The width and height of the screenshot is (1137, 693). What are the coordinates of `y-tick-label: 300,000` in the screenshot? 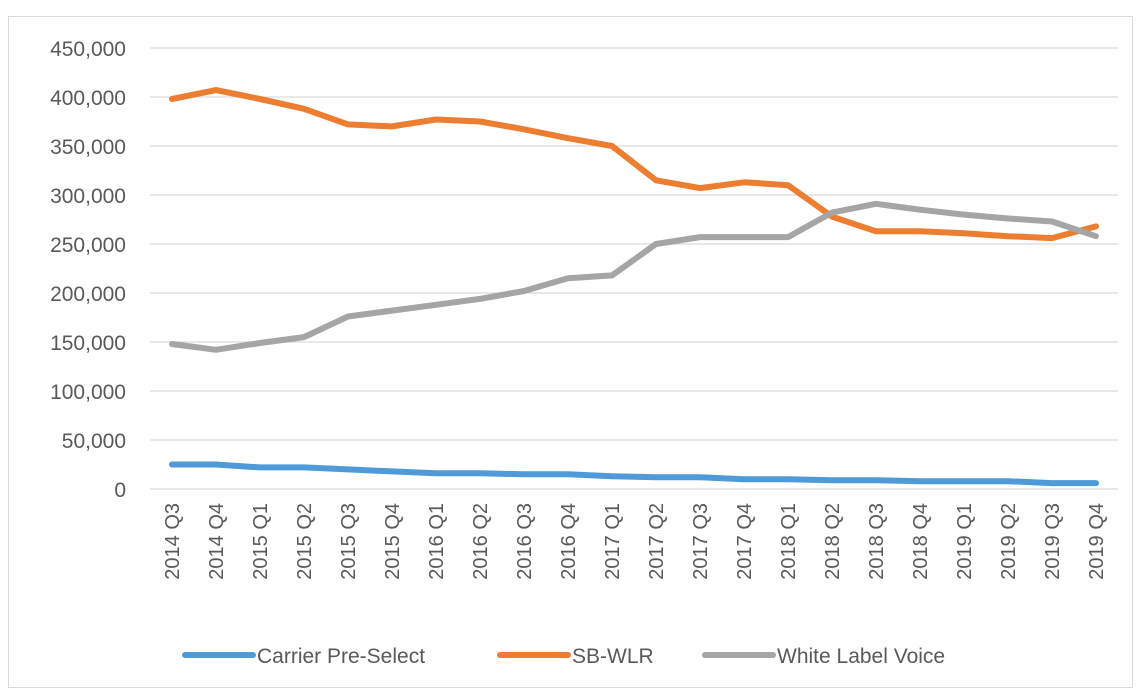 It's located at (88, 196).